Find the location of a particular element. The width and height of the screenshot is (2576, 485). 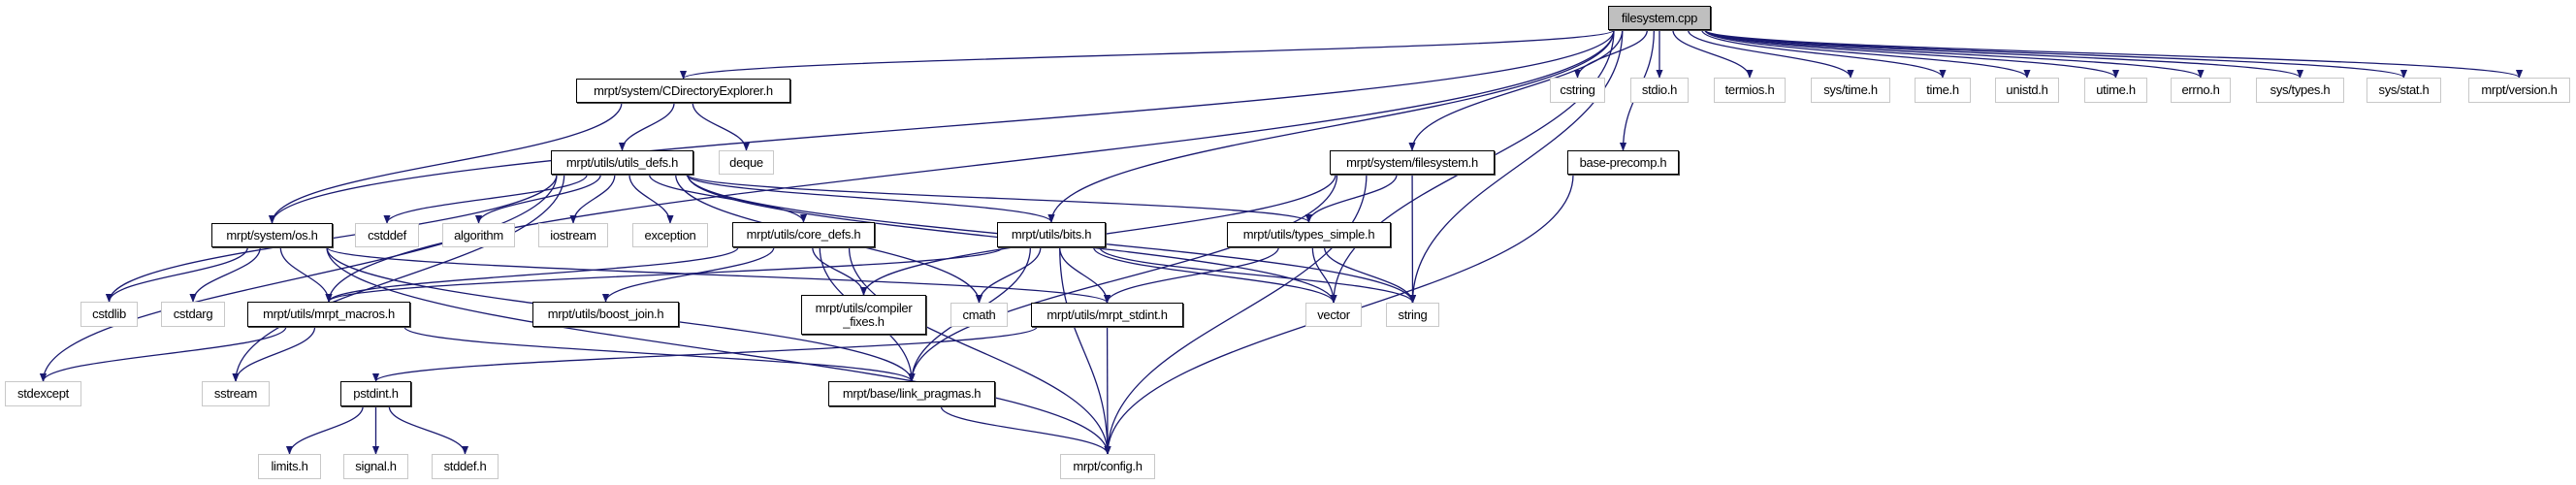

node-label: mrpt/version.h is located at coordinates (2519, 89).